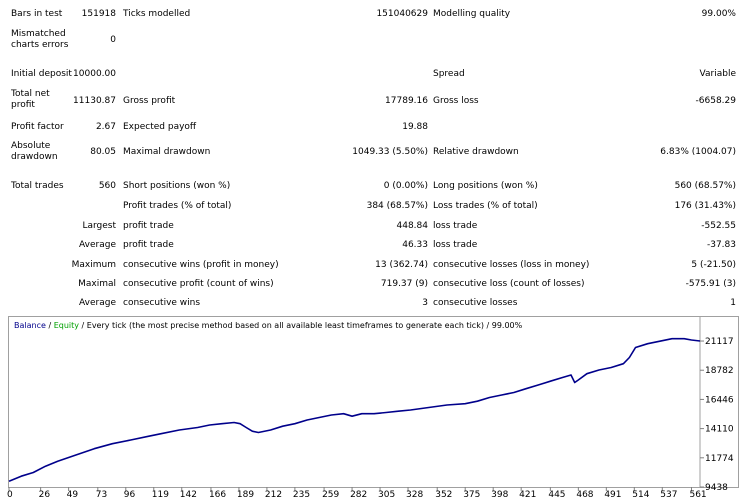 Image resolution: width=747 pixels, height=499 pixels. I want to click on gross-profit-value: 17789.16, so click(406, 101).